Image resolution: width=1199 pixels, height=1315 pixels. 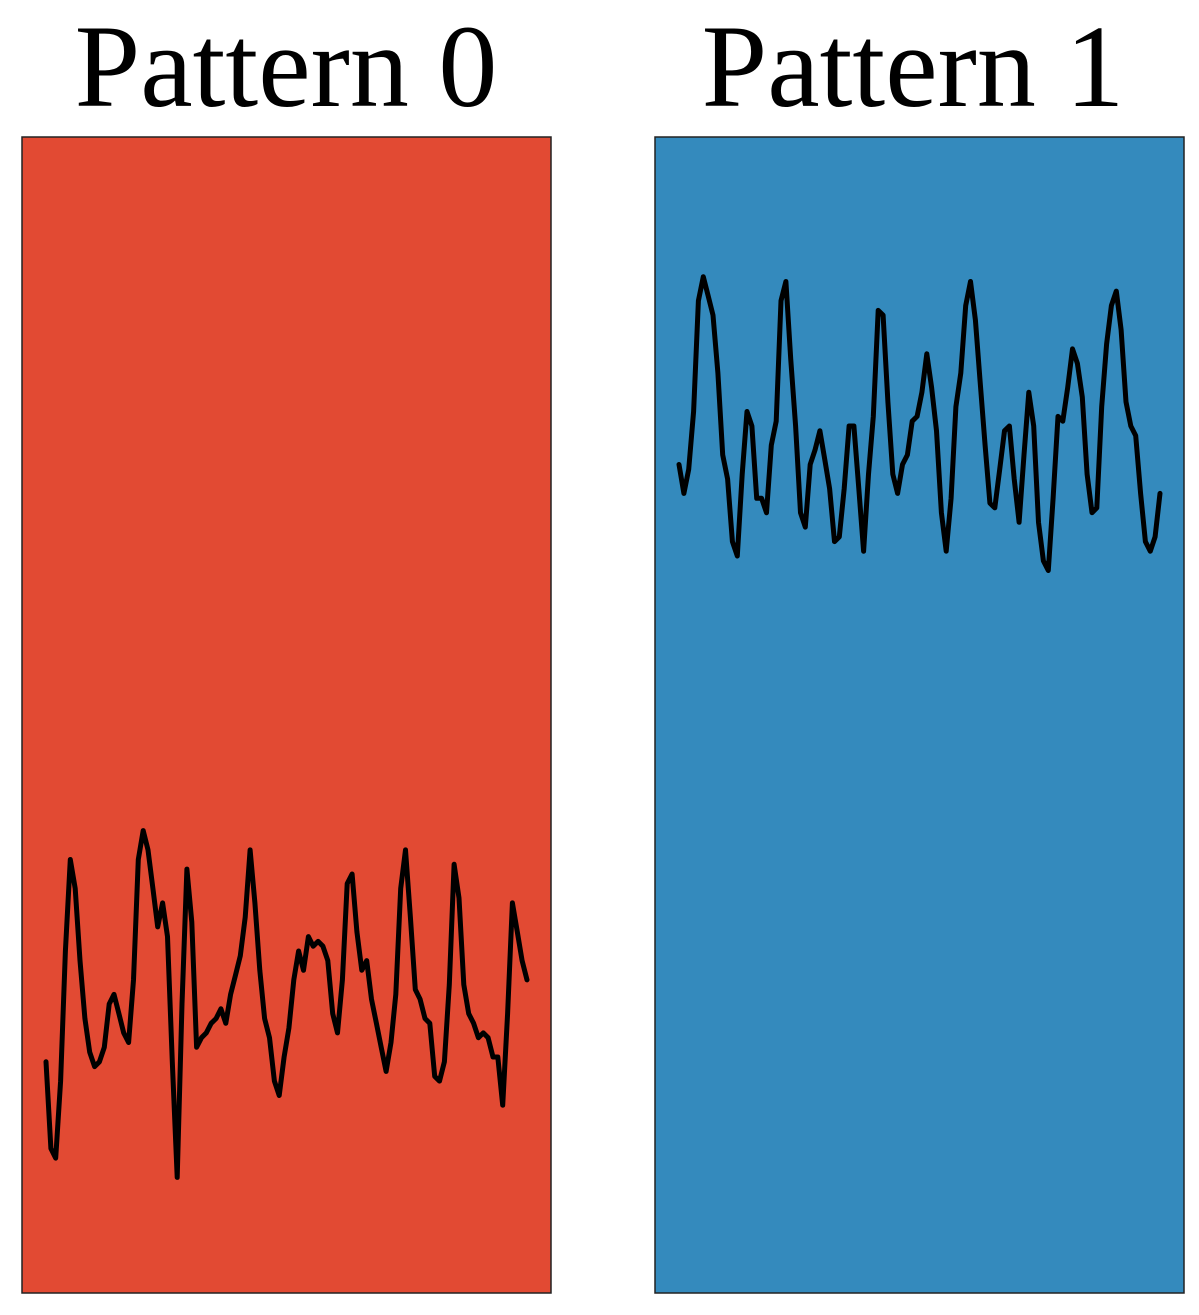 I want to click on panel-title-pattern-1: Pattern 1, so click(x=913, y=66).